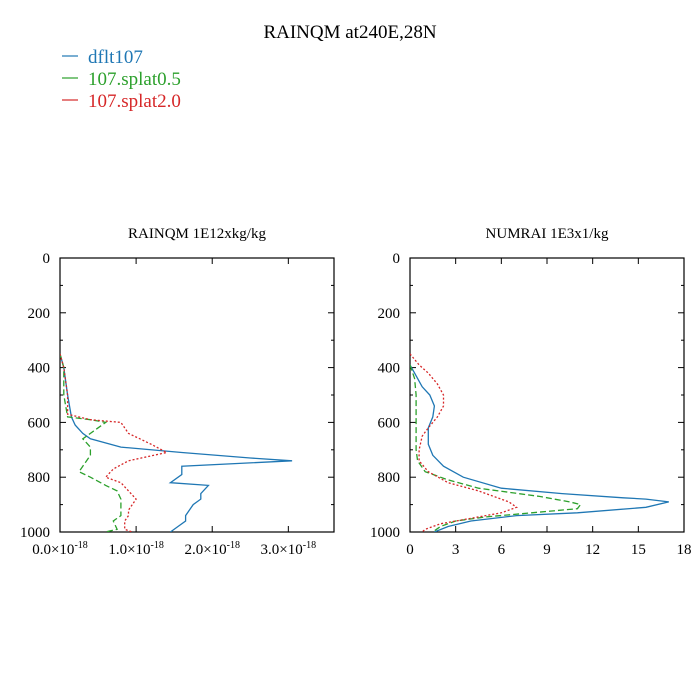 This screenshot has width=700, height=700. What do you see at coordinates (134, 79) in the screenshot?
I see `legend-label-splat0-5: 107.splat0.5` at bounding box center [134, 79].